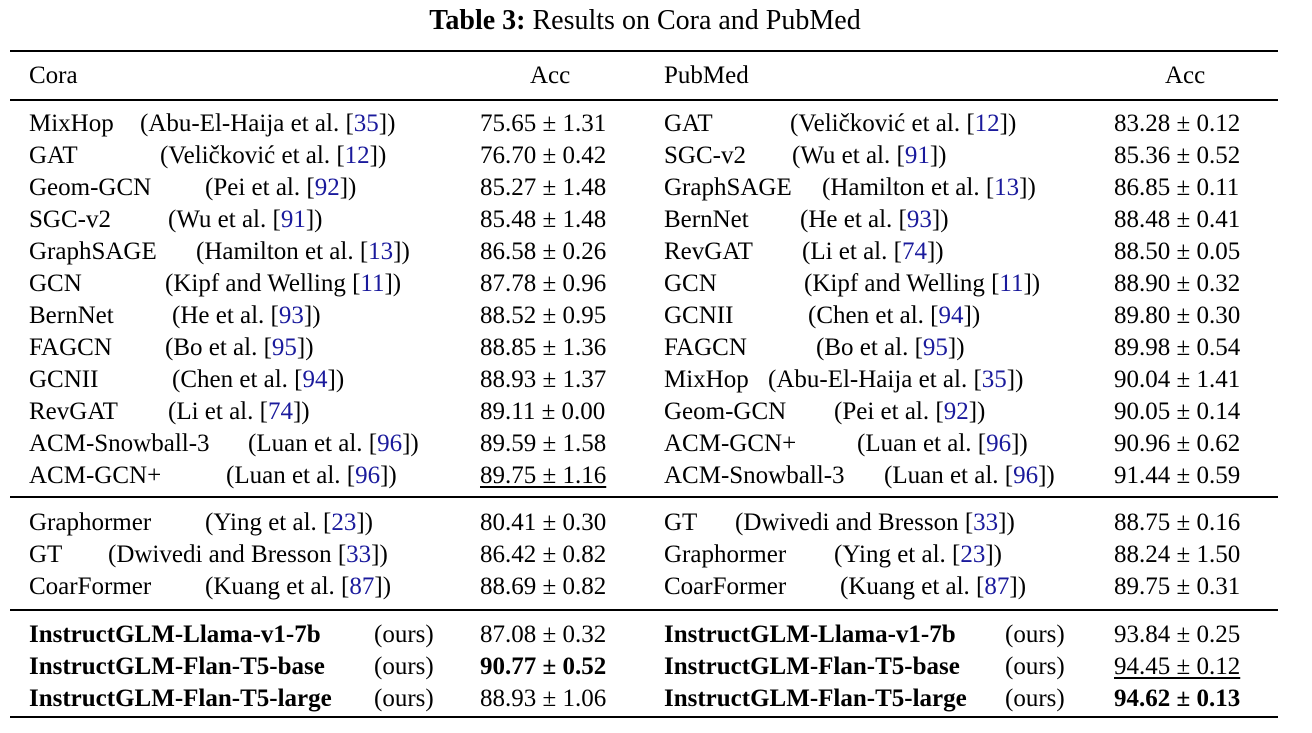  What do you see at coordinates (237, 379) in the screenshot?
I see `citation-text: (Chen et al. [` at bounding box center [237, 379].